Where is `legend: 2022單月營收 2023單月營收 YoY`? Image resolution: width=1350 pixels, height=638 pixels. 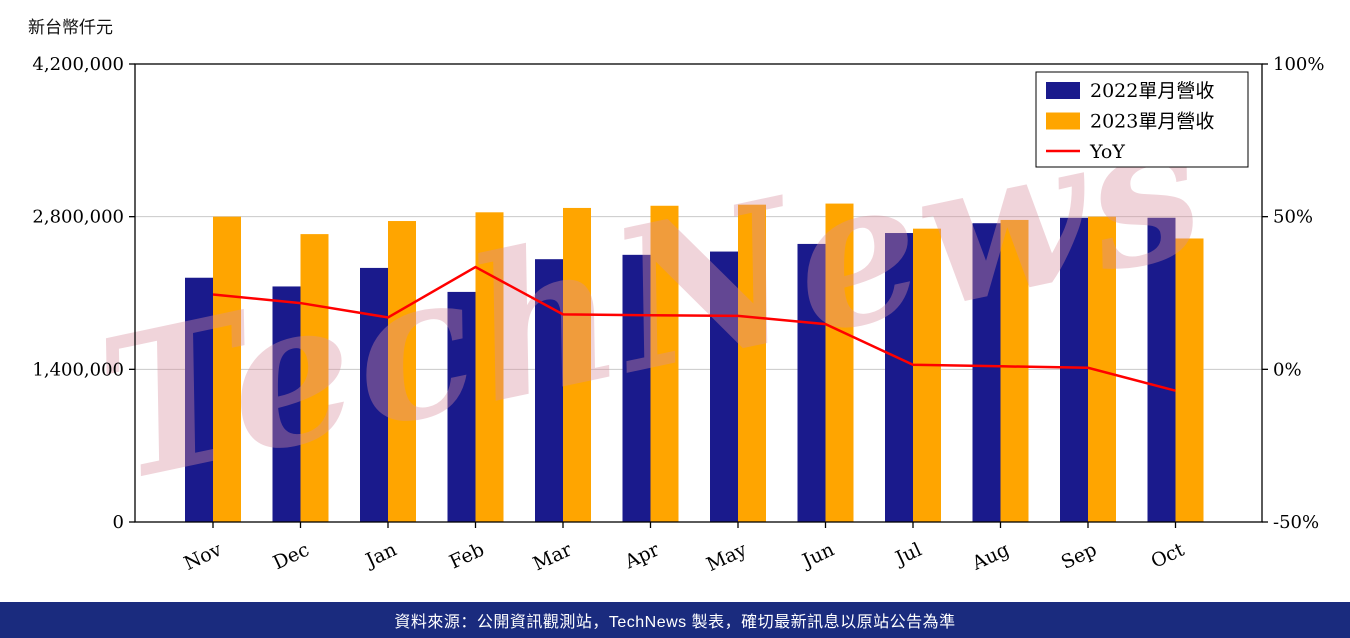
legend: 2022單月營收 2023單月營收 YoY is located at coordinates (1142, 119).